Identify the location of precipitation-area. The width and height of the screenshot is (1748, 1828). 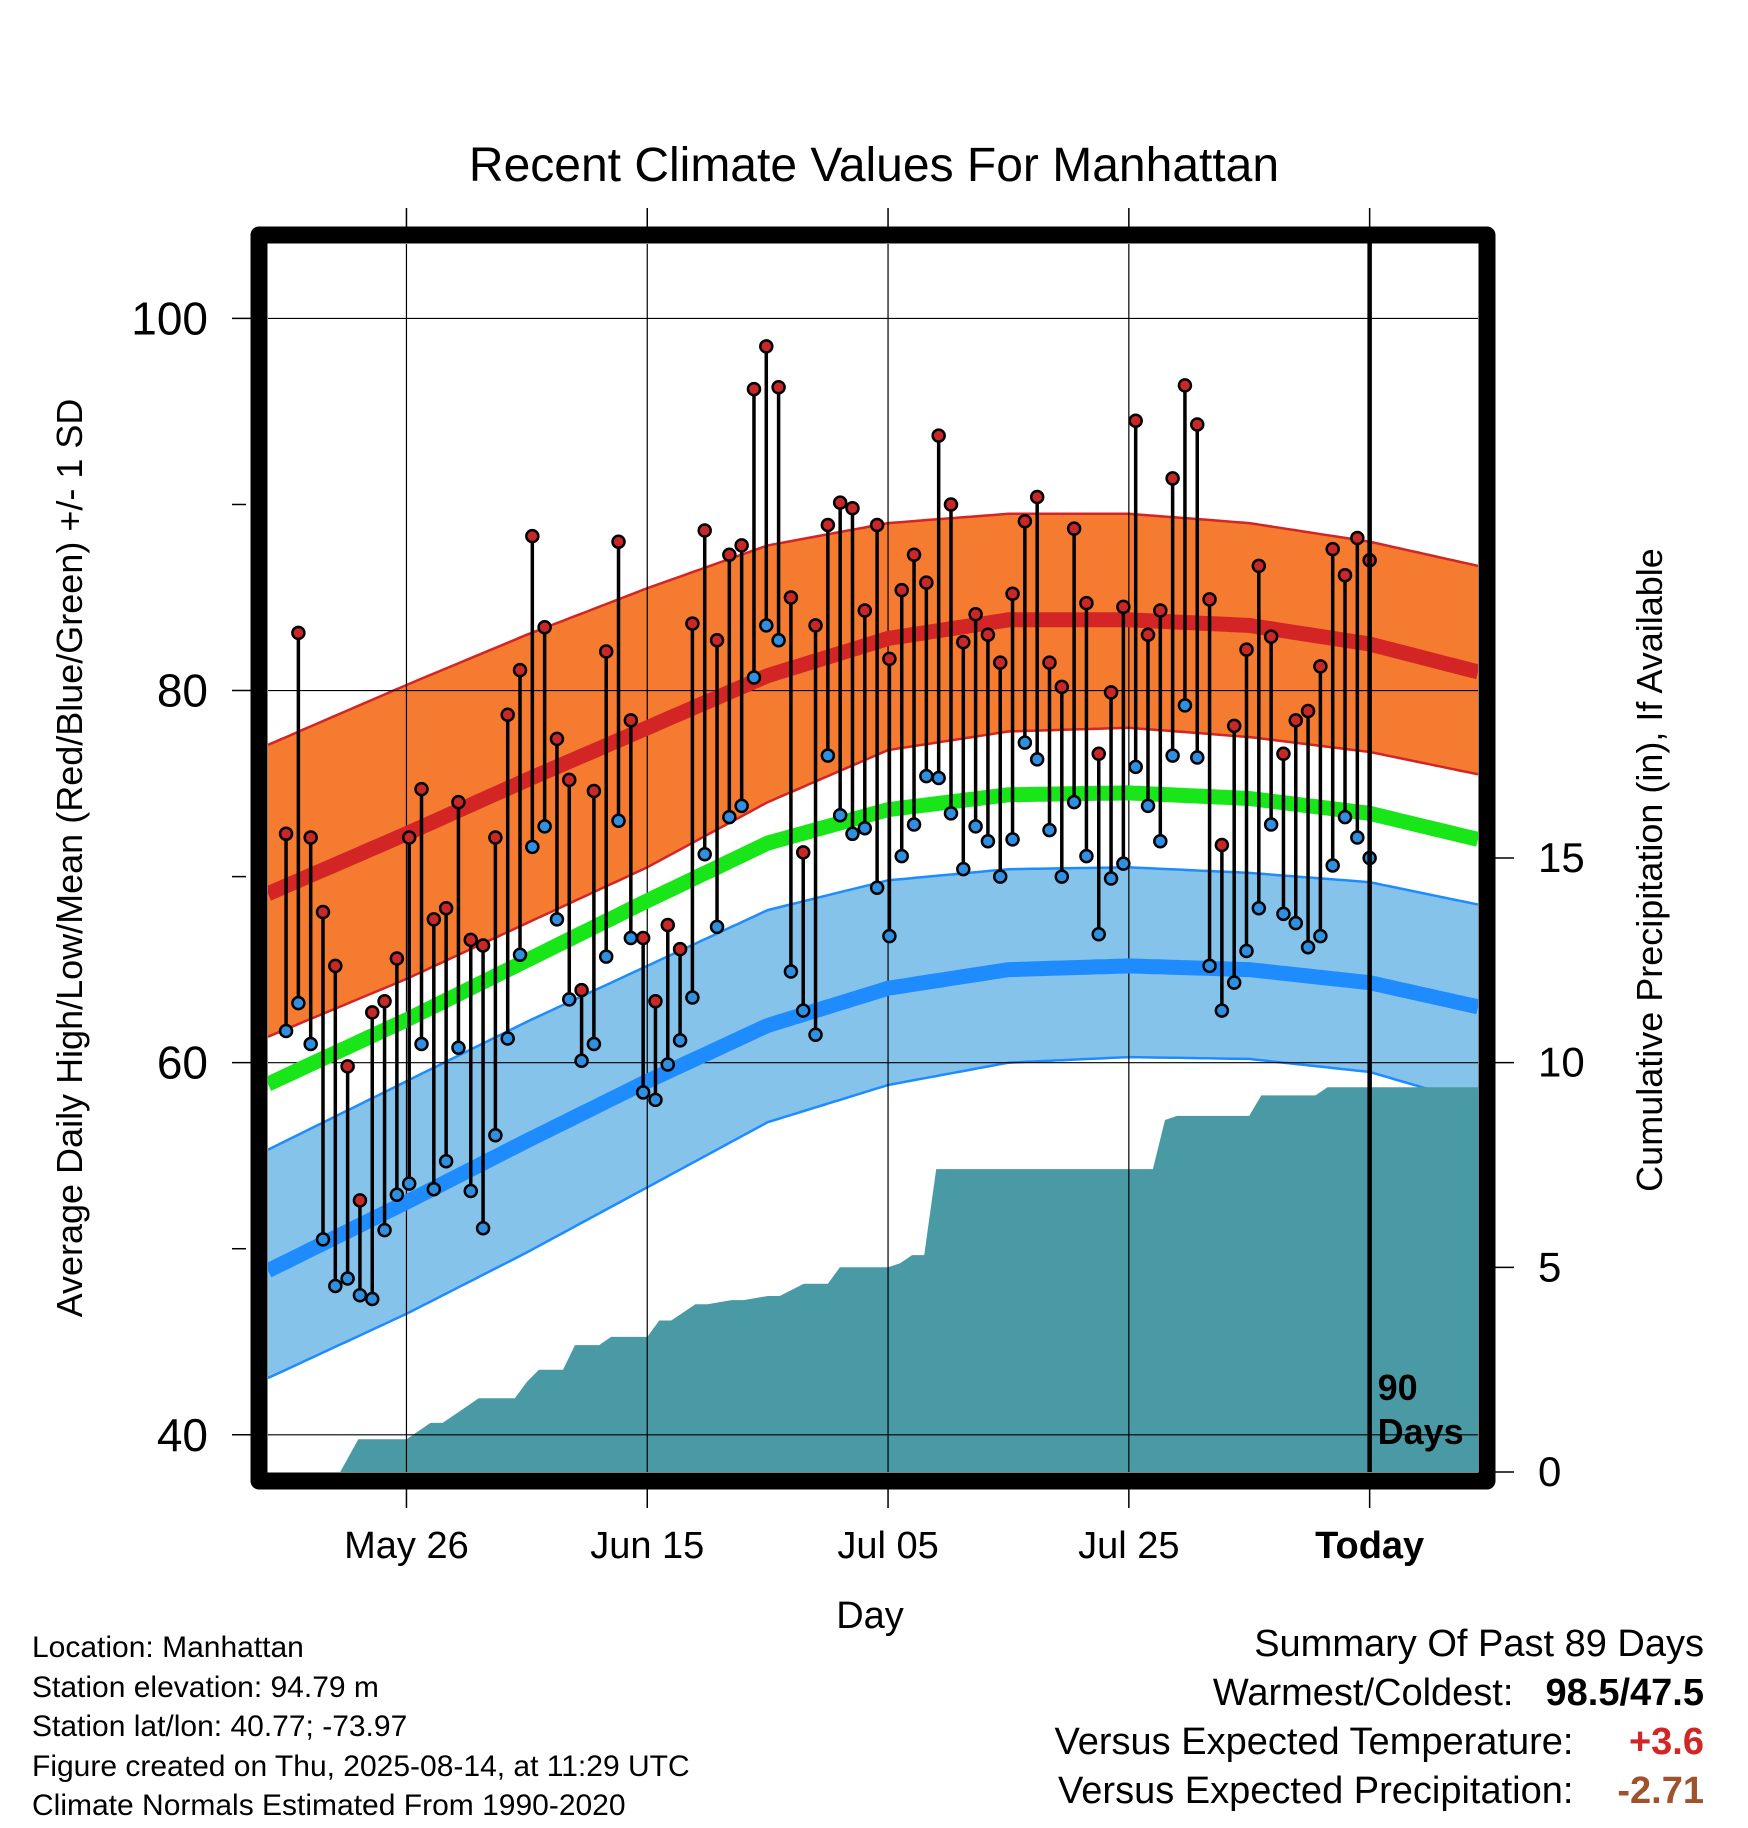
(882, 1279).